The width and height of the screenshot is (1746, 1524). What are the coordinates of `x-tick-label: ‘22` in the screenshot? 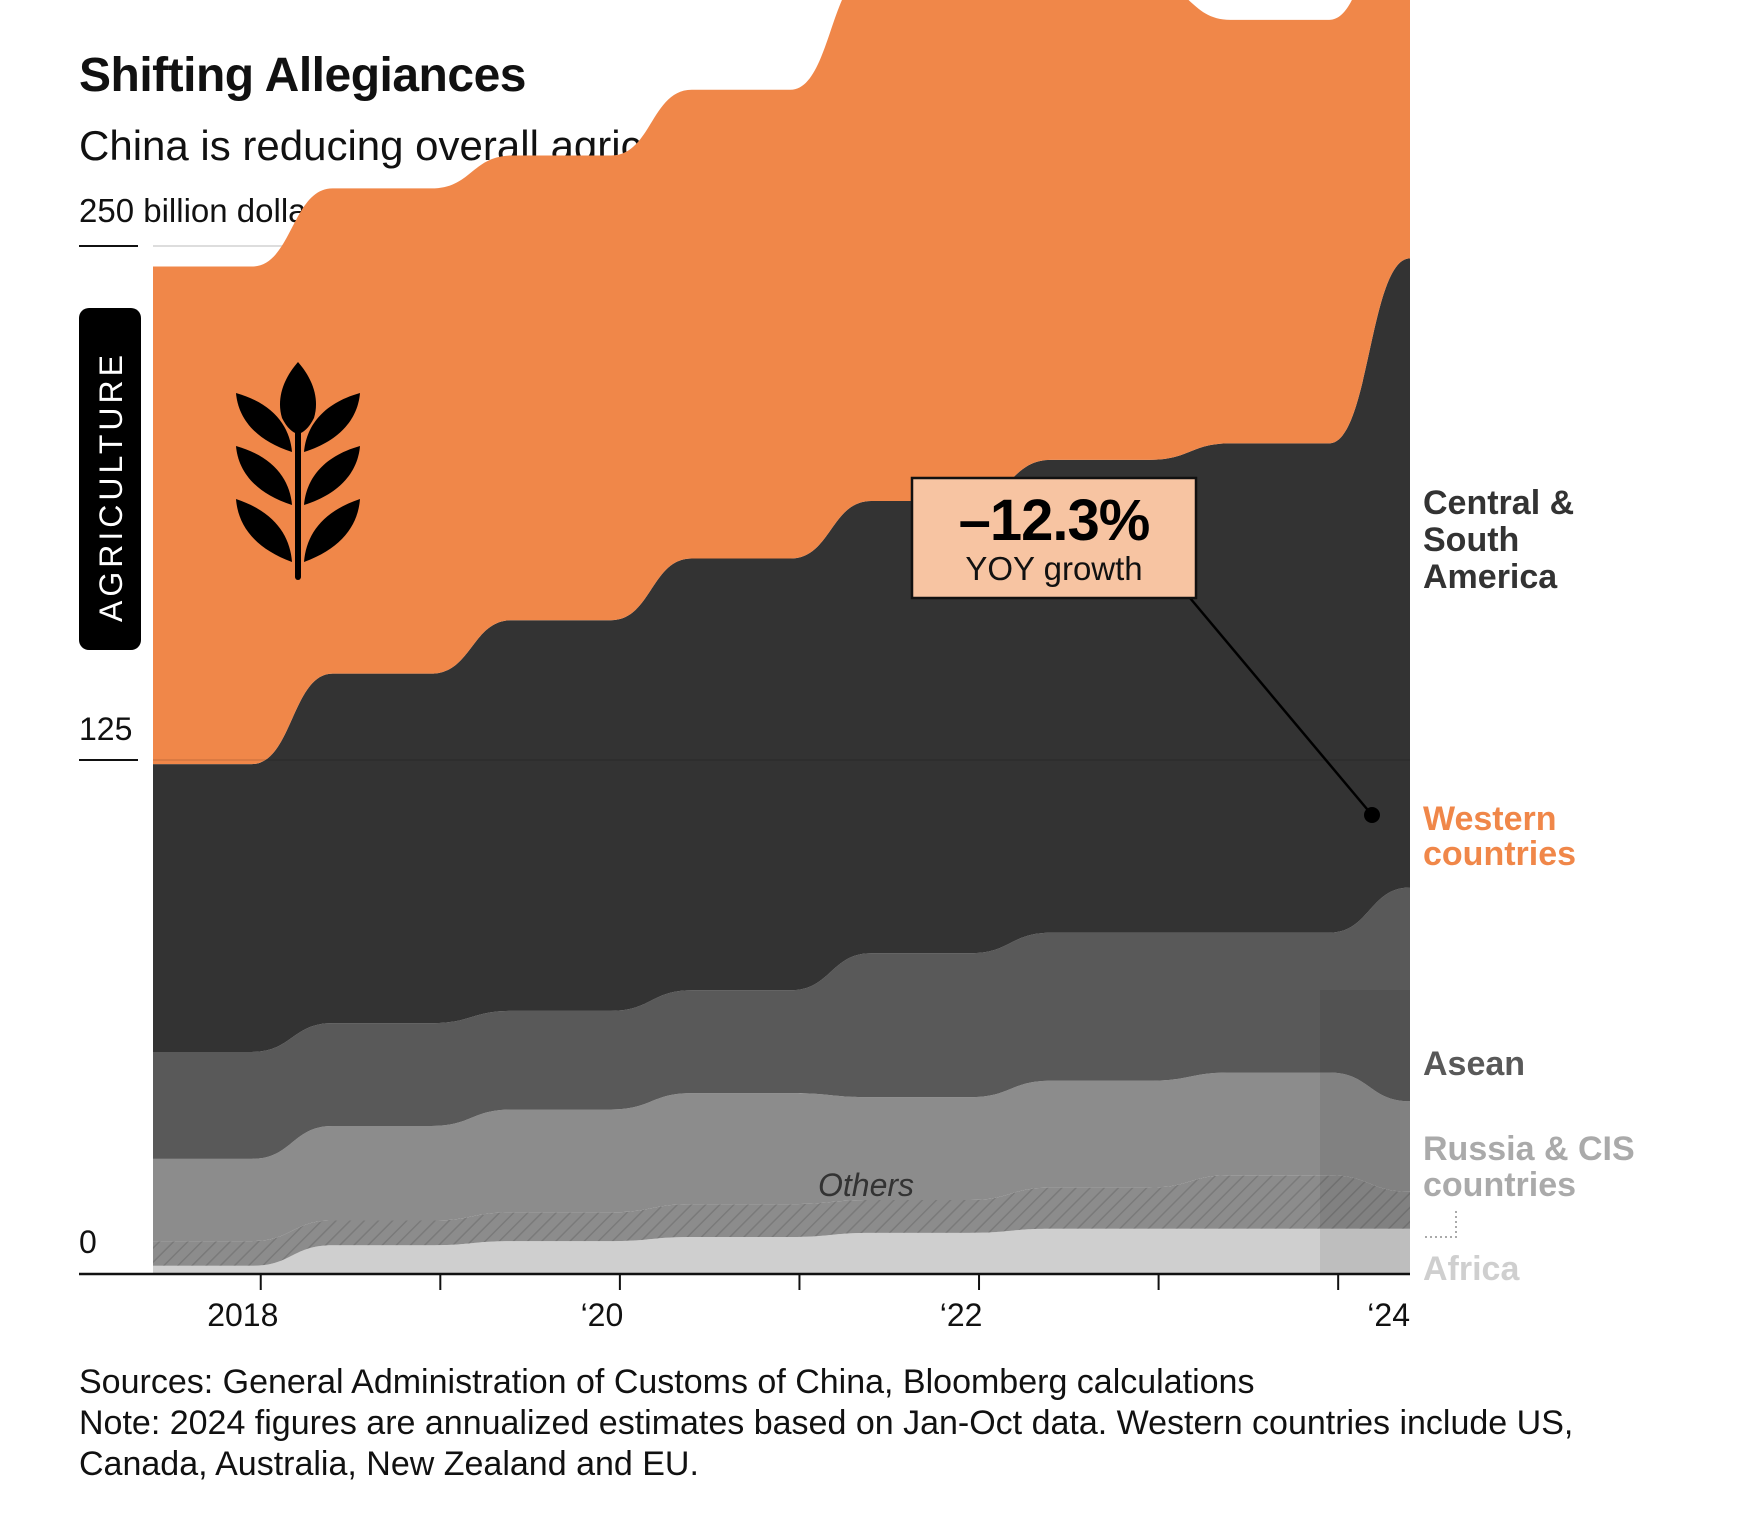 It's located at (961, 1315).